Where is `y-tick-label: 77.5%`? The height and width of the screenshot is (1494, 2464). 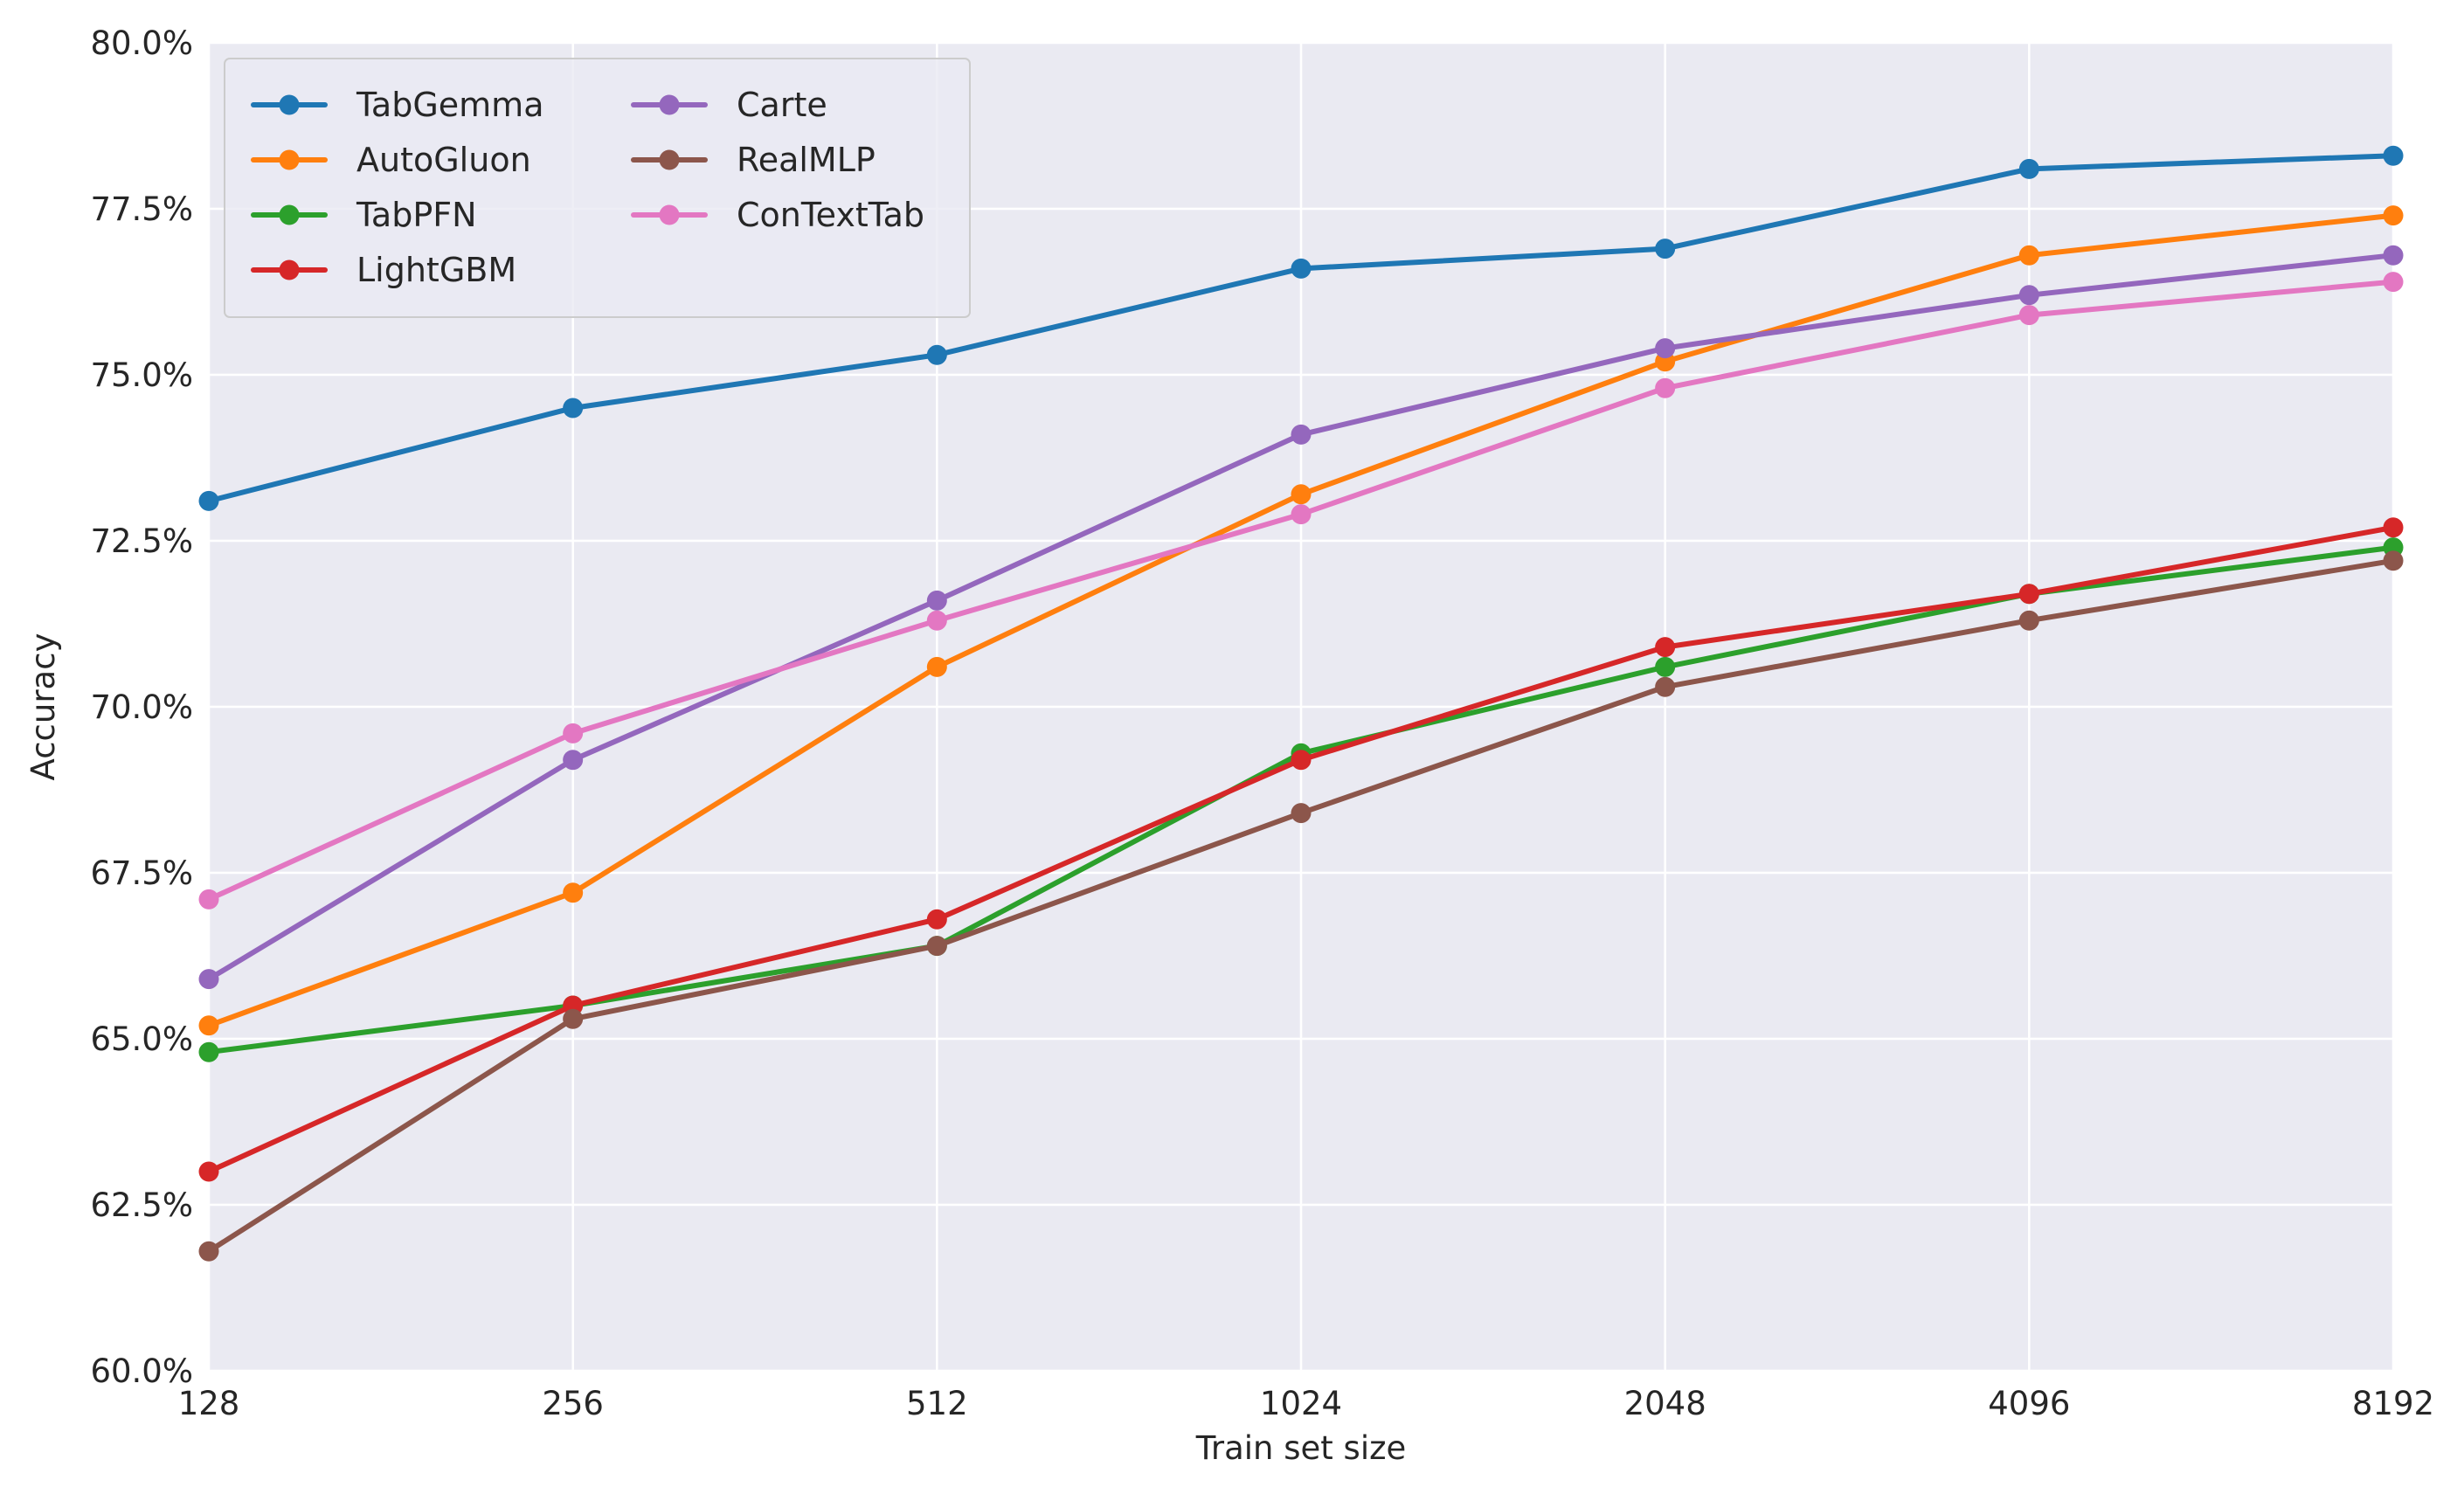
y-tick-label: 77.5% is located at coordinates (141, 209).